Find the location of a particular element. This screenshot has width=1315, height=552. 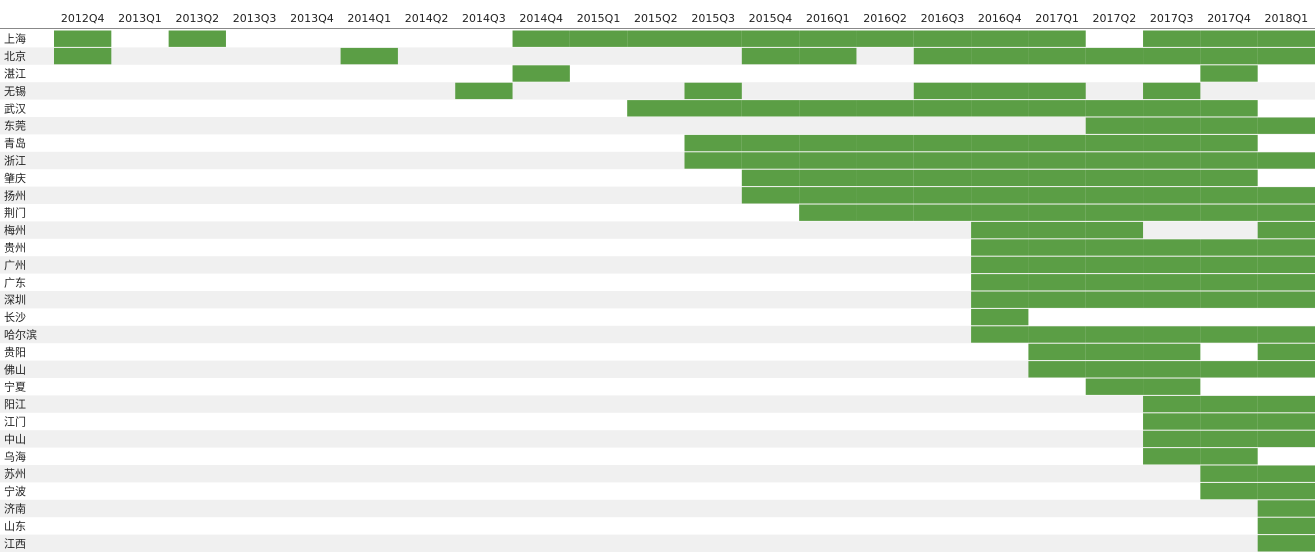

row-label: 苏州 is located at coordinates (15, 474).